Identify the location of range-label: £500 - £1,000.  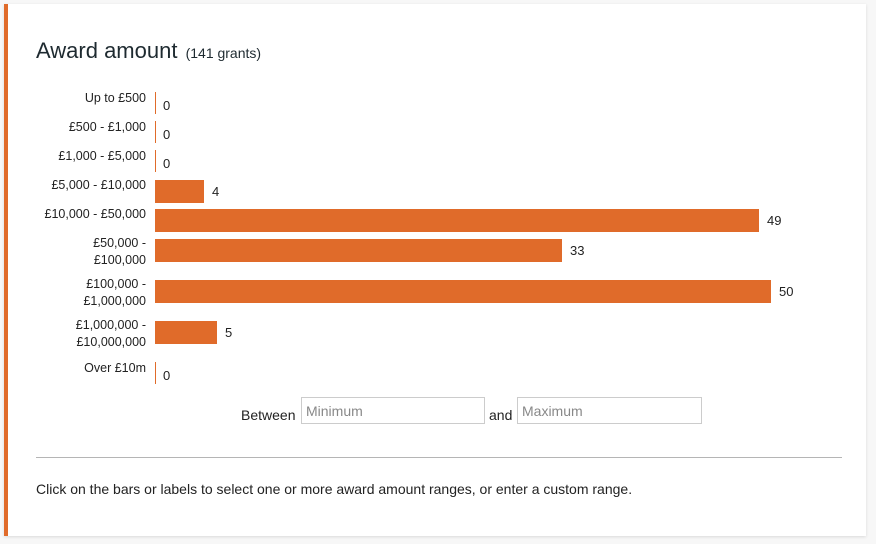
(81, 127).